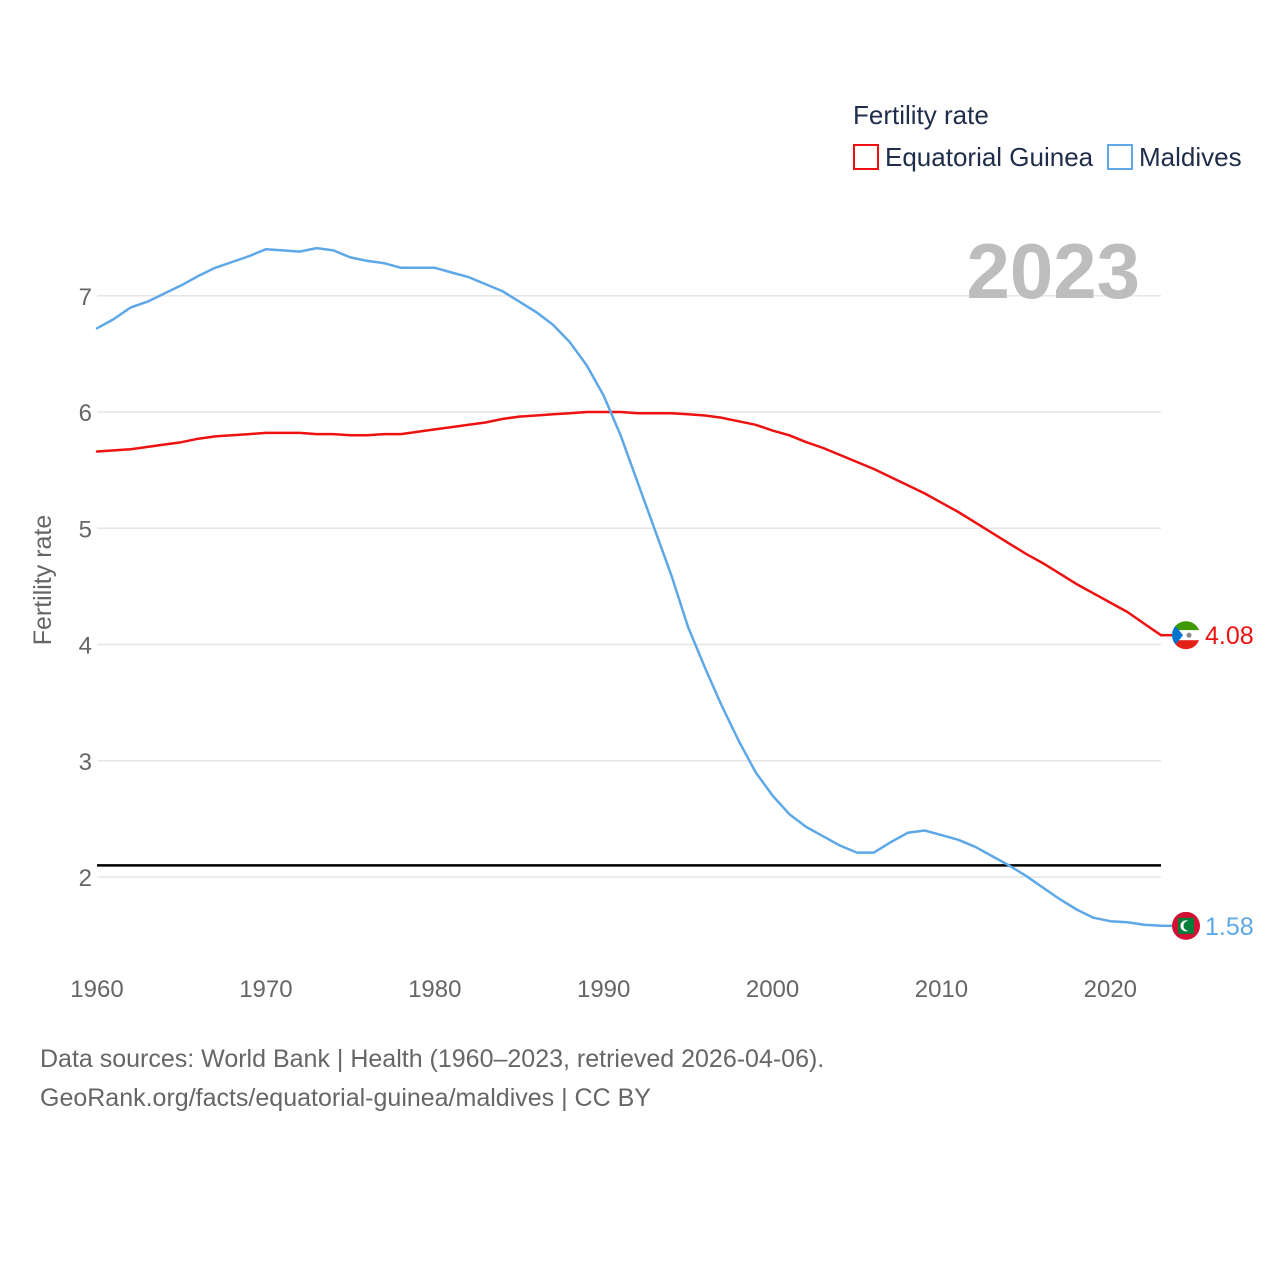 This screenshot has height=1280, width=1280. Describe the element at coordinates (921, 115) in the screenshot. I see `legend-title: Fertility rate` at that location.